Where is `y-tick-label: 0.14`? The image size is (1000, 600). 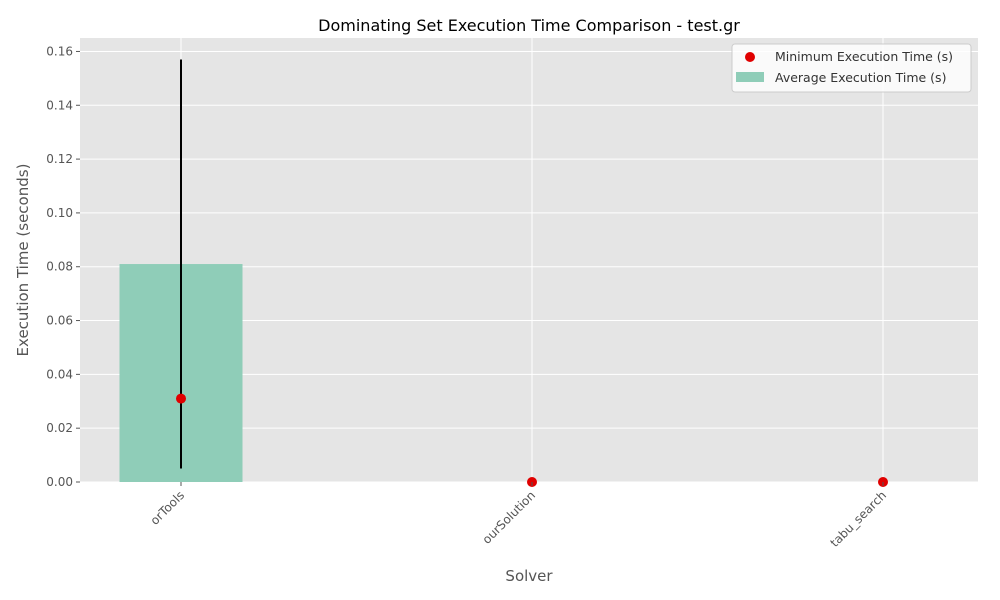 y-tick-label: 0.14 is located at coordinates (59, 105).